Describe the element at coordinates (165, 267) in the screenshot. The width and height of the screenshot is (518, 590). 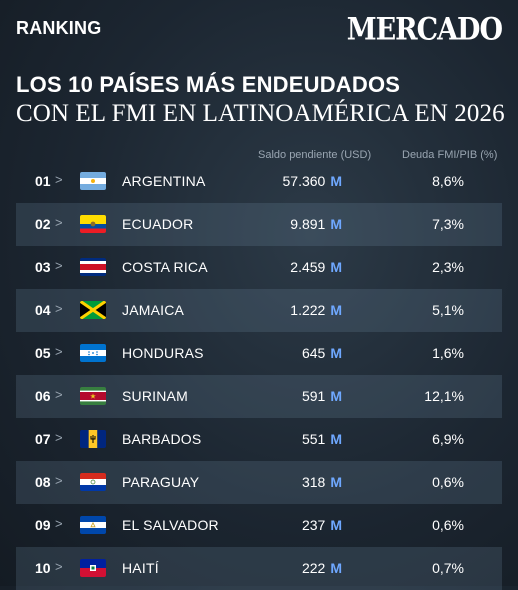
I see `country-name: COSTA RICA` at that location.